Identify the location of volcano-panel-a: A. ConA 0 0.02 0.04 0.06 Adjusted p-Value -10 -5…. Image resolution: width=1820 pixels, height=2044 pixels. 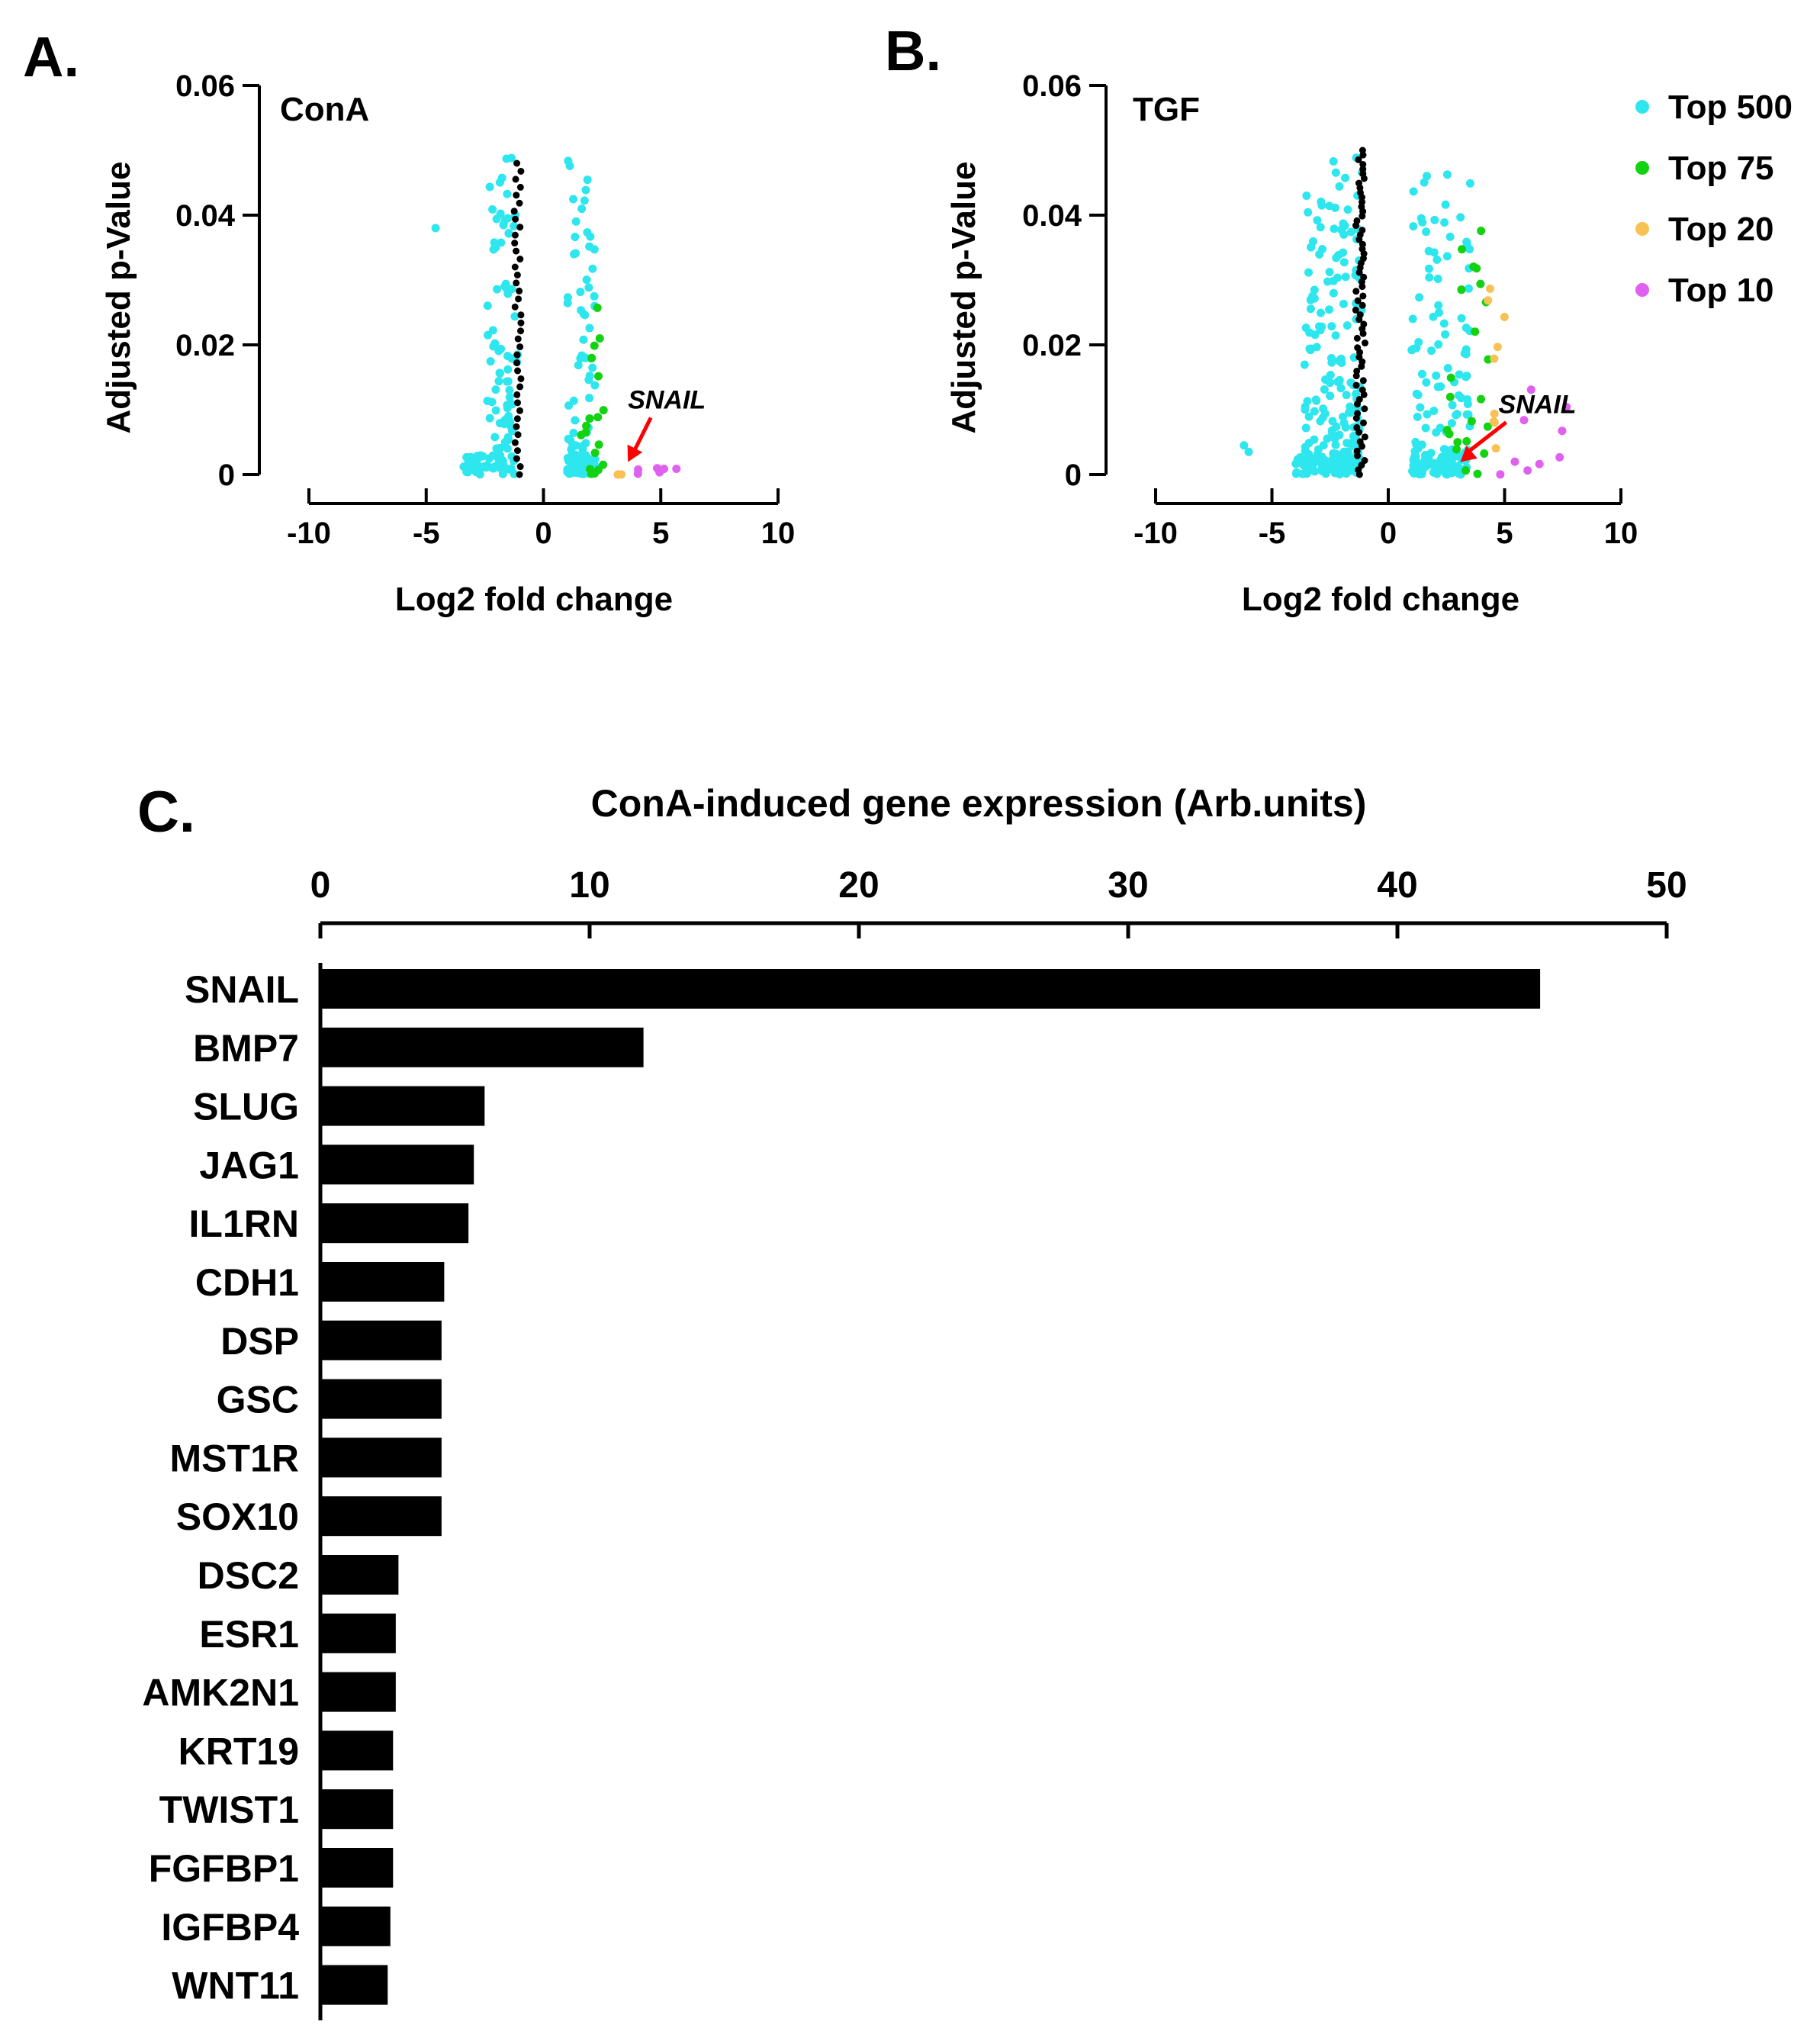
(409, 321).